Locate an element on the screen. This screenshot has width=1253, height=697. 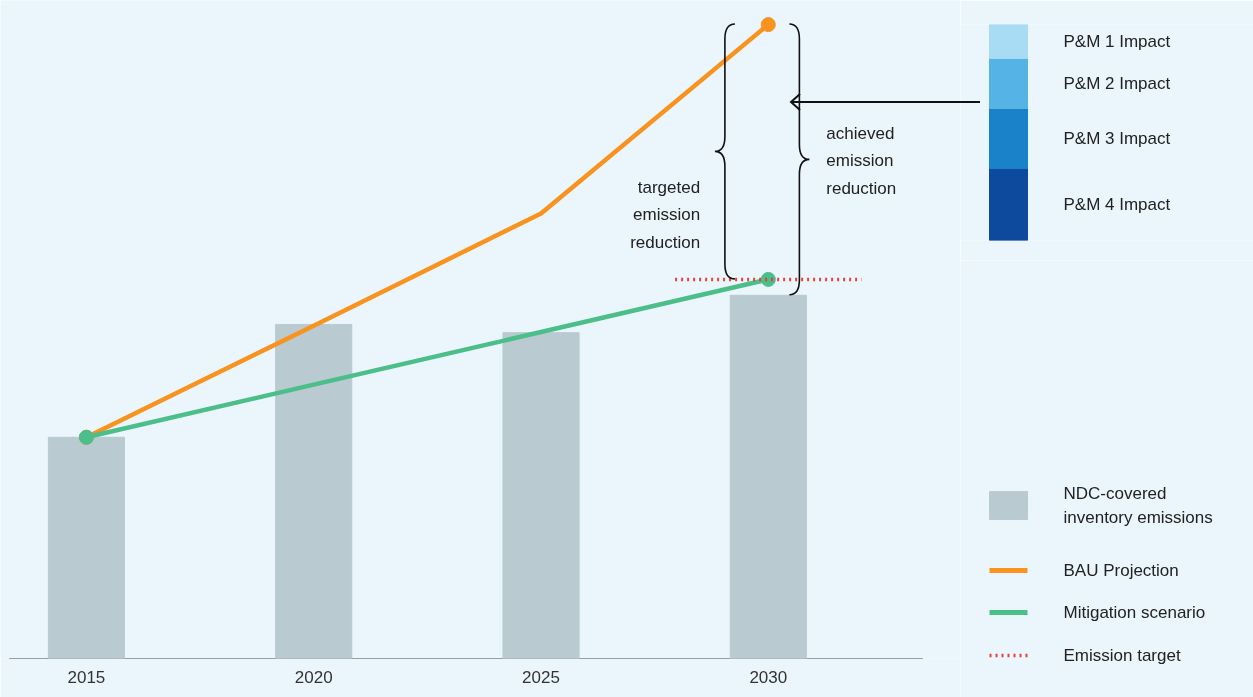
text: P&M 2 Impact is located at coordinates (1117, 83).